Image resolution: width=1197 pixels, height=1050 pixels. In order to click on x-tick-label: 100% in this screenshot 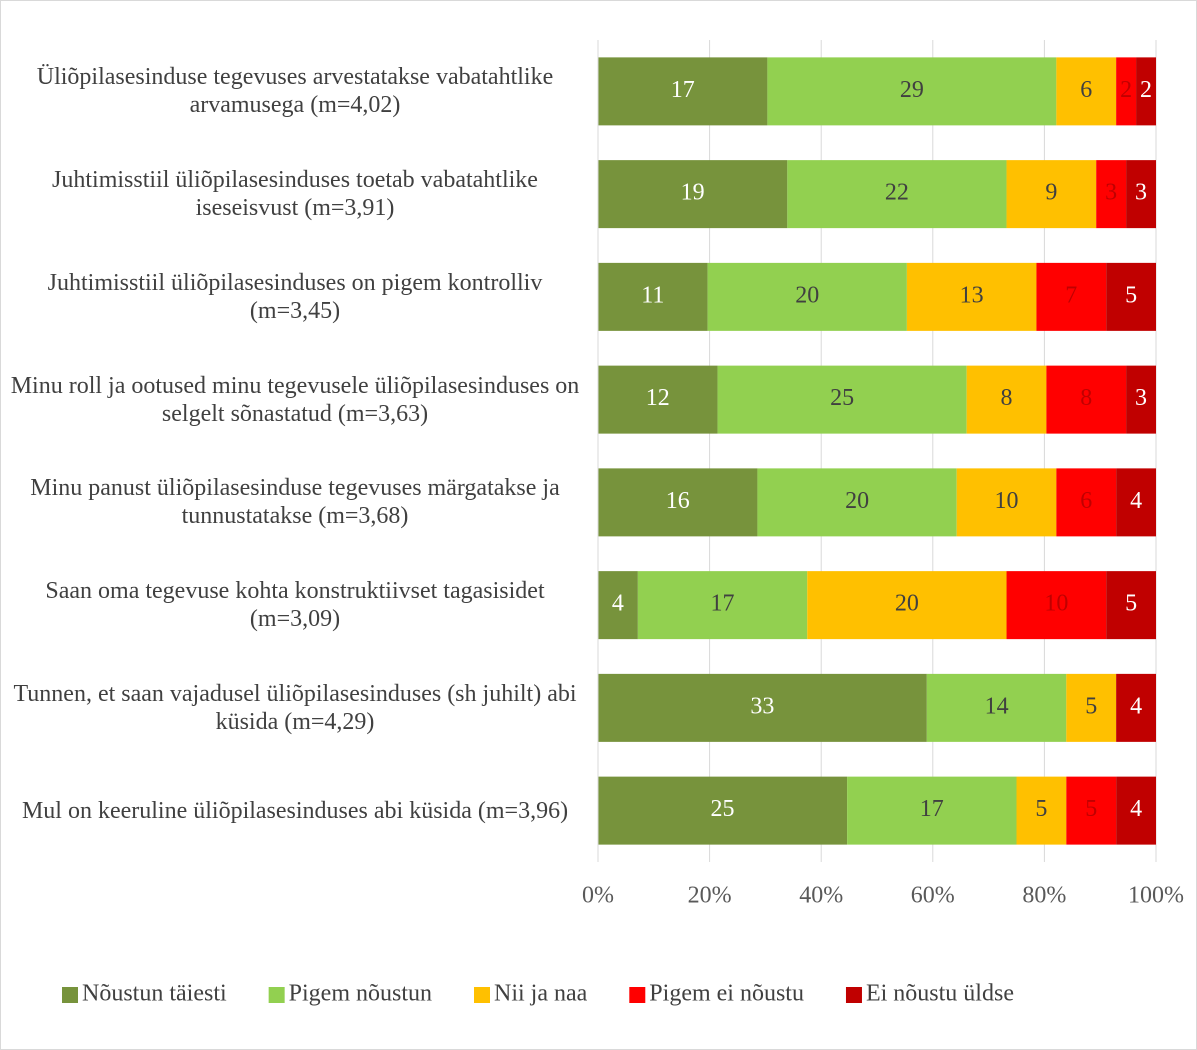, I will do `click(1156, 896)`.